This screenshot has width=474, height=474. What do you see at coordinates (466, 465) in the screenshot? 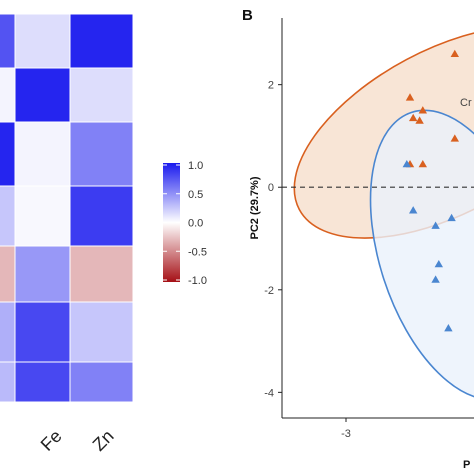
I see `x-axis-title-fragment: P` at bounding box center [466, 465].